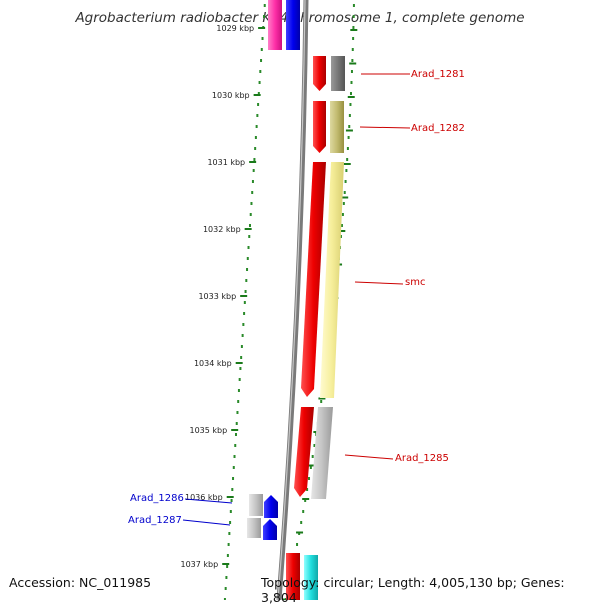 This screenshot has width=600, height=605. What do you see at coordinates (235, 28) in the screenshot?
I see `ruler-tick-label: 1029 kbp` at bounding box center [235, 28].